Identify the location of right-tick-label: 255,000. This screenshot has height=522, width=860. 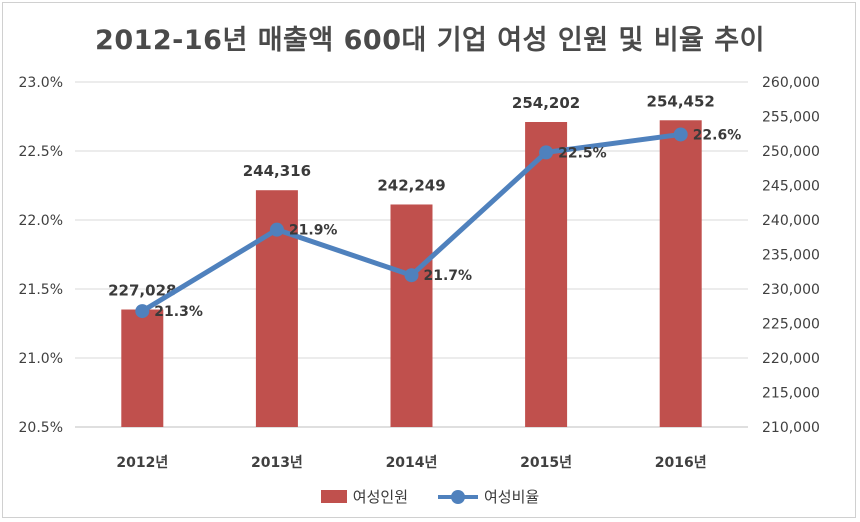
(791, 118).